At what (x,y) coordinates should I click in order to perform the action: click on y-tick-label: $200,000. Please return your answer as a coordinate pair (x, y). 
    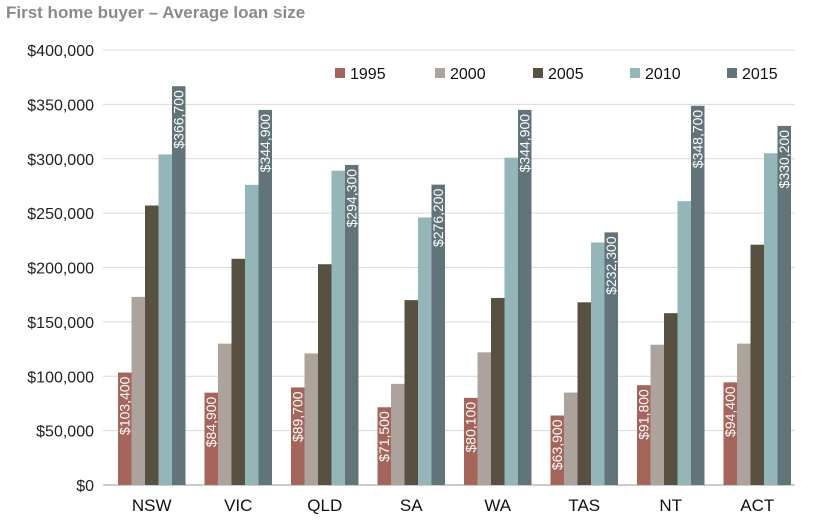
    Looking at the image, I should click on (60, 269).